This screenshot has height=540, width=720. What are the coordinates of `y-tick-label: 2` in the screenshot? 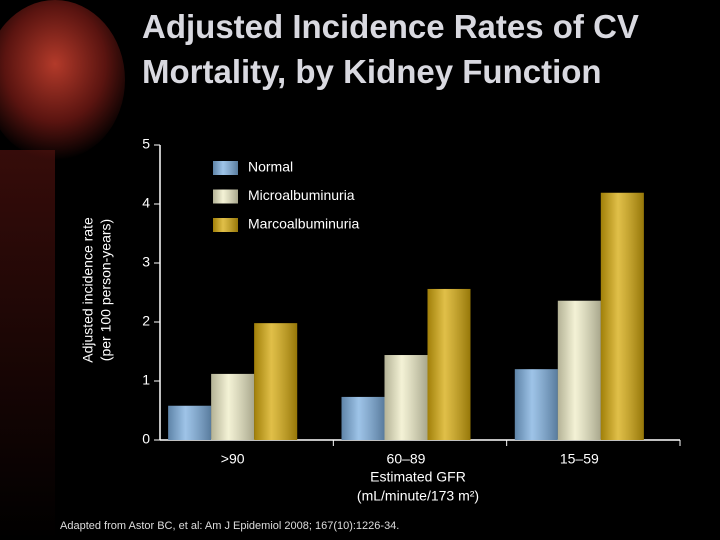 It's located at (146, 321).